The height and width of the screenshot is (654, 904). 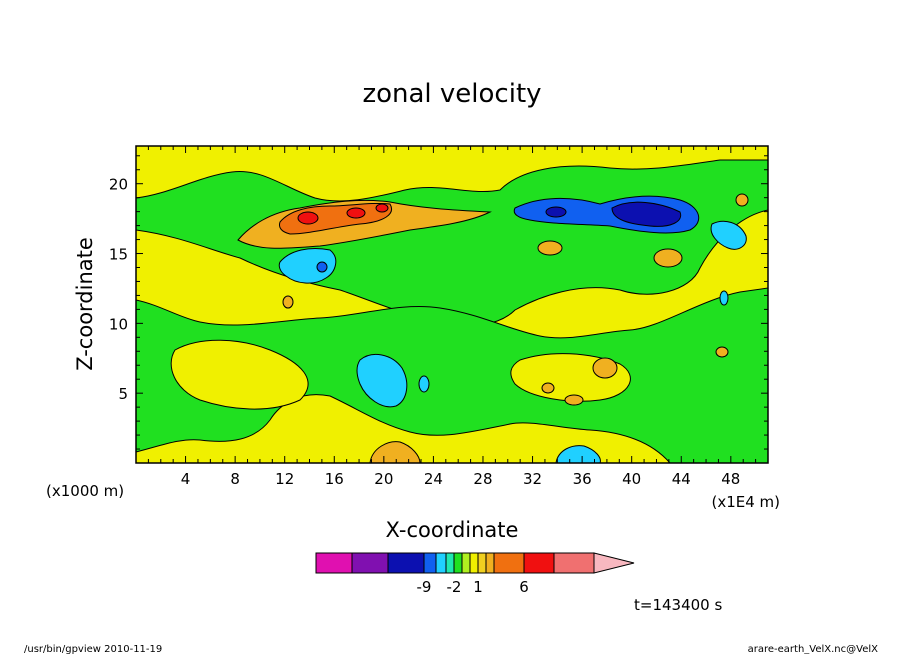 What do you see at coordinates (532, 479) in the screenshot?
I see `x-tick-label: 32` at bounding box center [532, 479].